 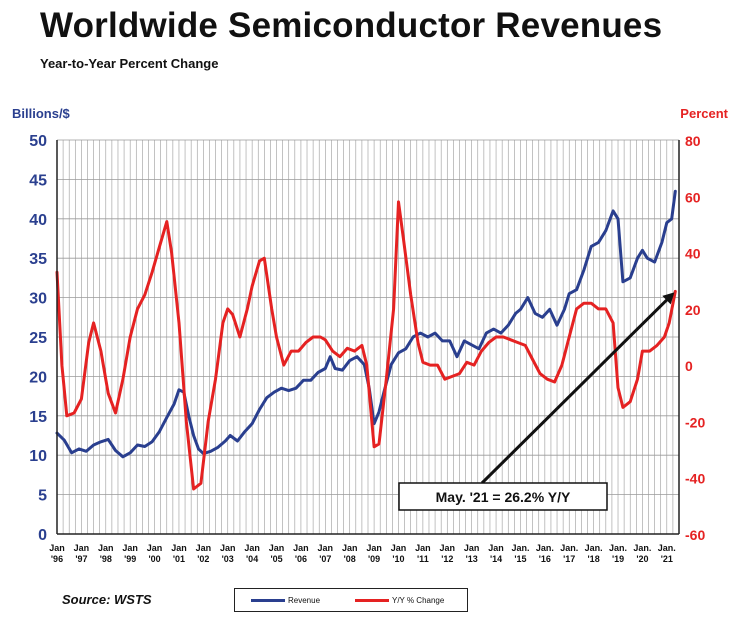 What do you see at coordinates (57, 559) in the screenshot?
I see `x-tick-label-year: '96` at bounding box center [57, 559].